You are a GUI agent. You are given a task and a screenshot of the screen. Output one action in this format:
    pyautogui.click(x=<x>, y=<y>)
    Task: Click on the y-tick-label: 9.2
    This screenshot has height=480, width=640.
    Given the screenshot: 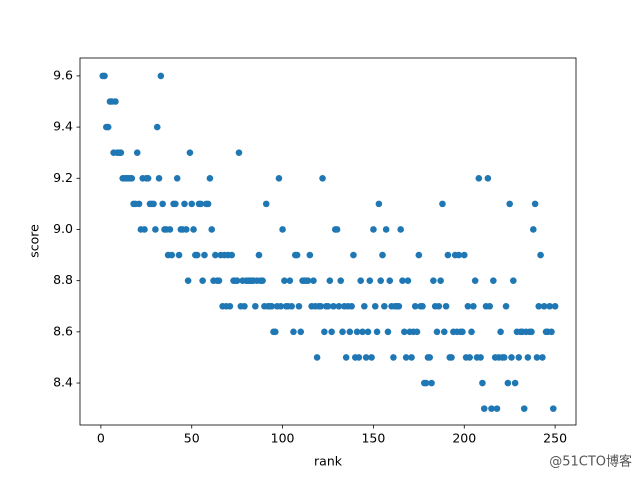 What is the action you would take?
    pyautogui.click(x=63, y=177)
    